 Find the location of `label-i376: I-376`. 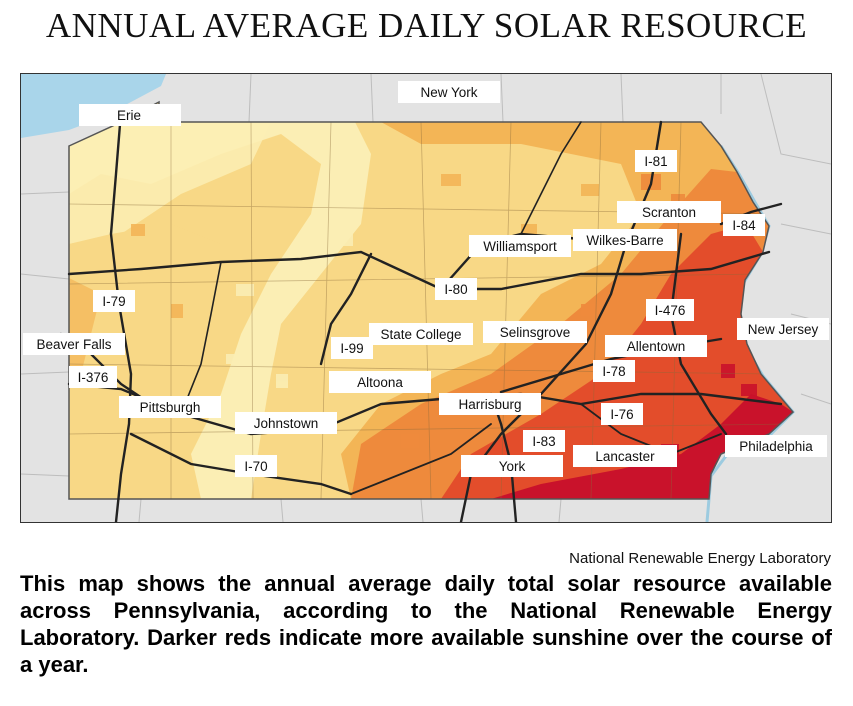

label-i376: I-376 is located at coordinates (93, 377).